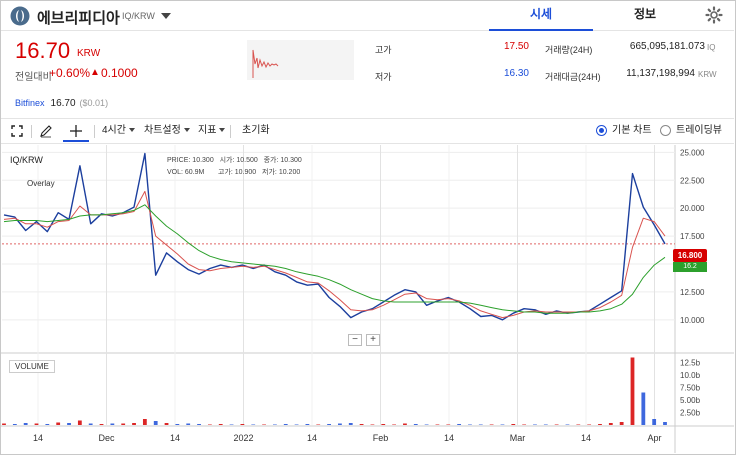 The width and height of the screenshot is (736, 455). What do you see at coordinates (541, 16) in the screenshot?
I see `tab-market-price: 시세` at bounding box center [541, 16].